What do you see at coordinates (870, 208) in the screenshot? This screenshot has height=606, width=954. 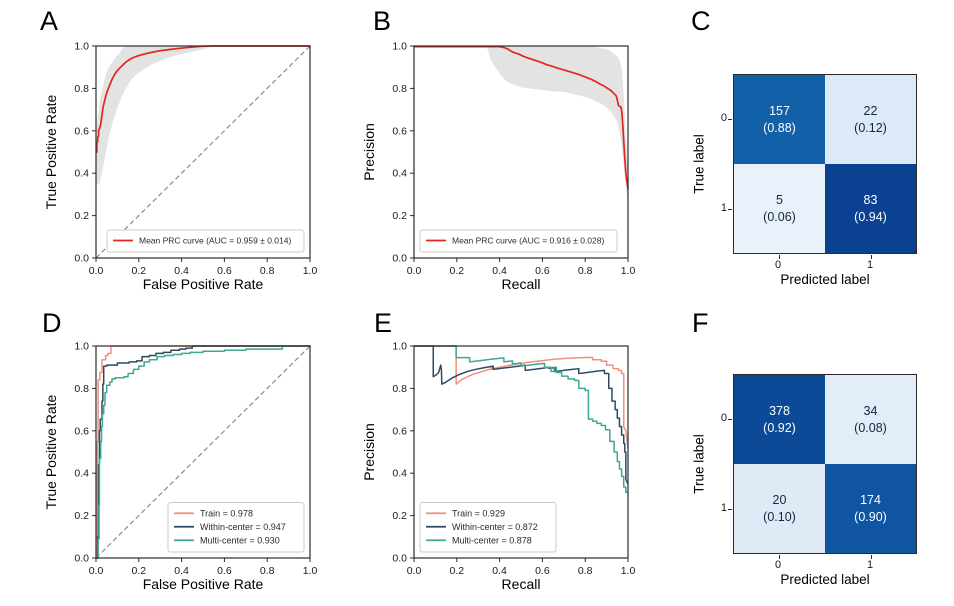 I see `matrix-cell-11: 83 (0.94)` at bounding box center [870, 208].